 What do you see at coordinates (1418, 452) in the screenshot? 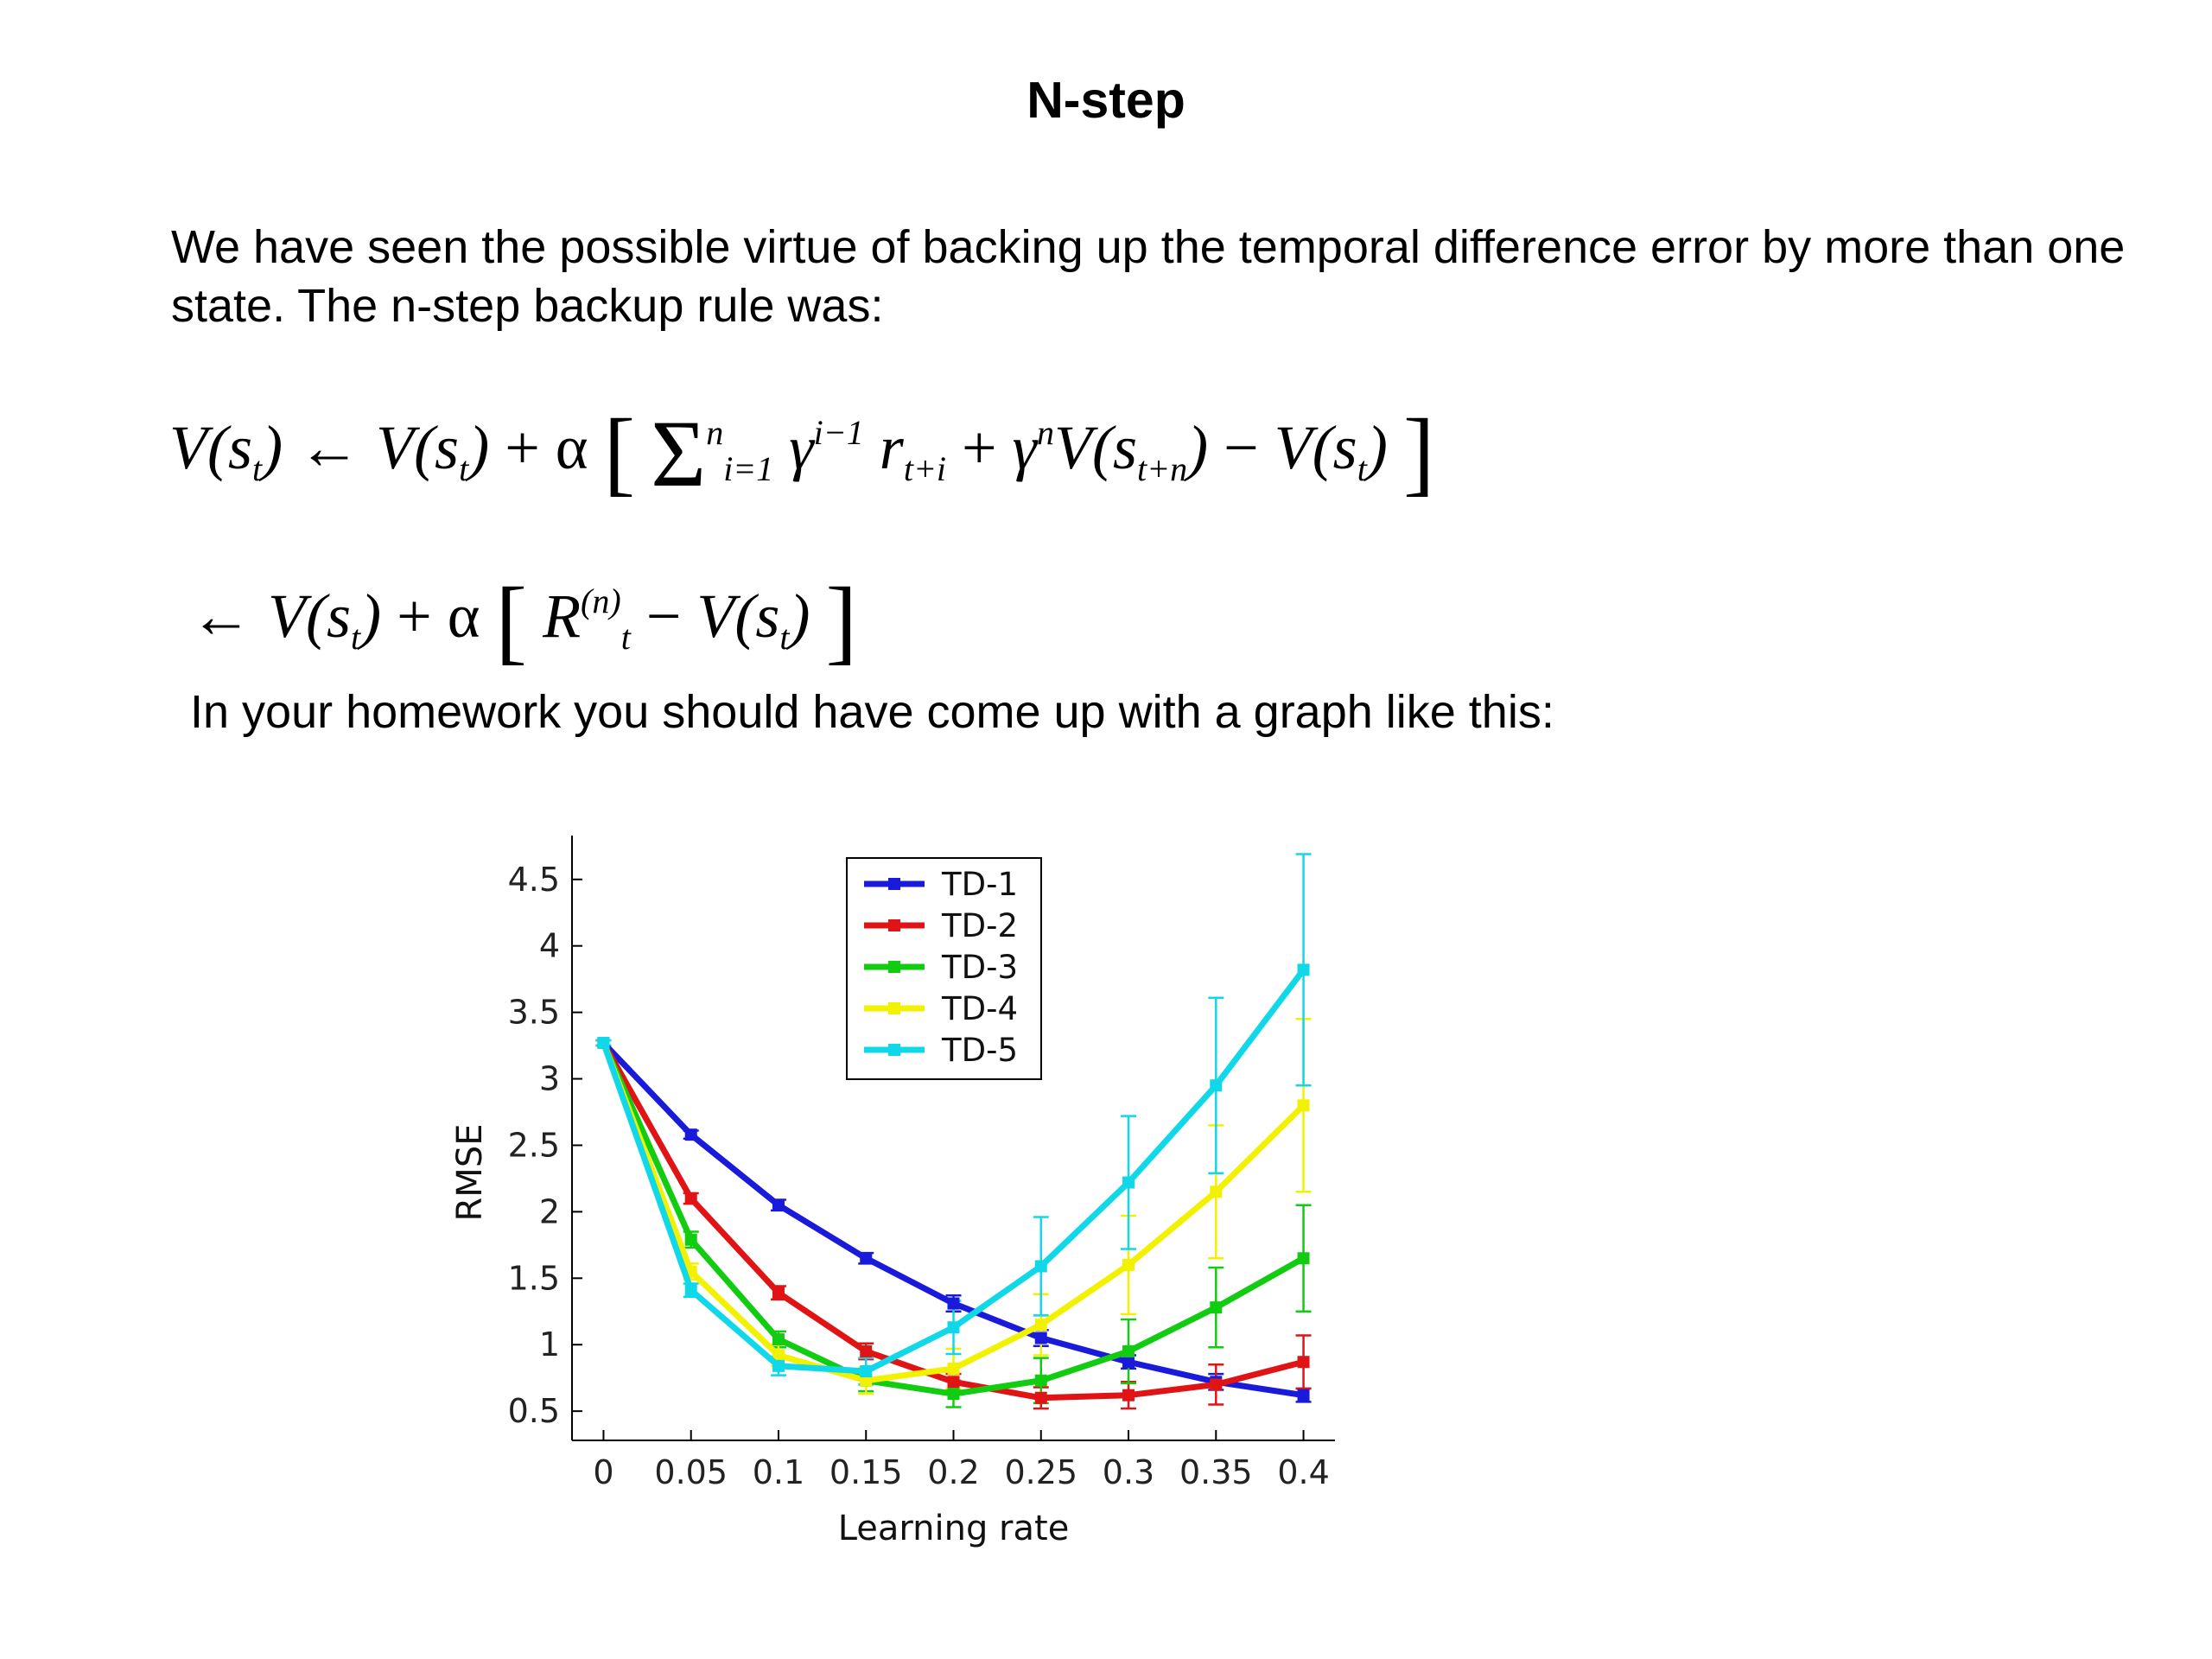
I see `eq-bracket-close: ]` at bounding box center [1418, 452].